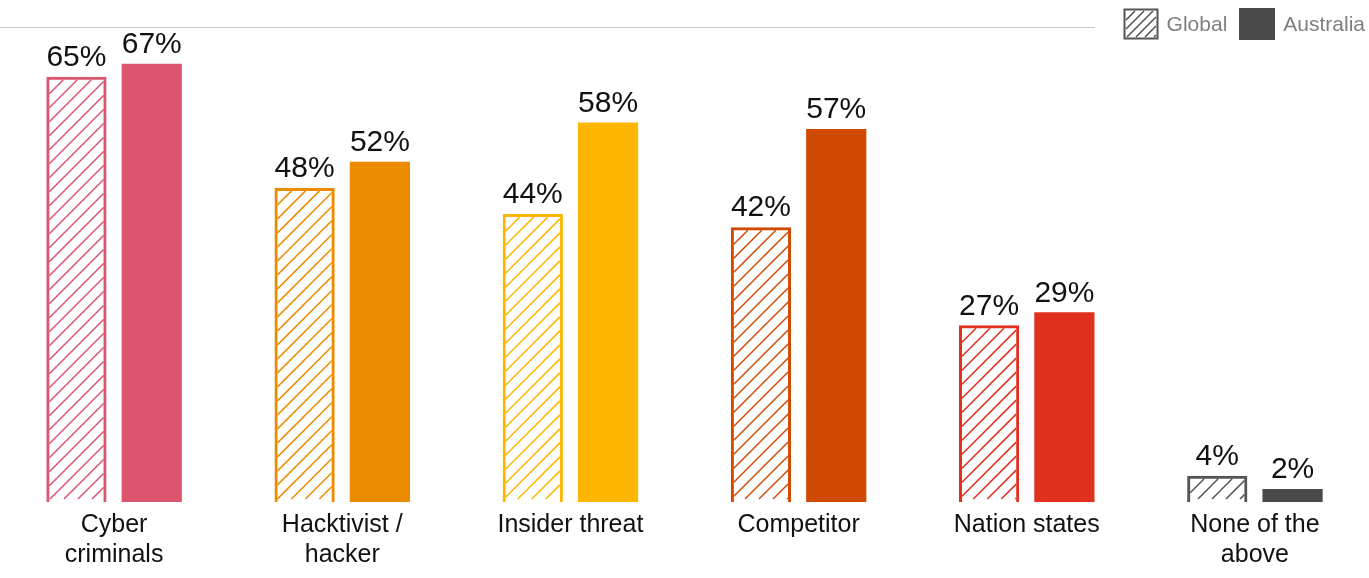 This screenshot has height=578, width=1369. What do you see at coordinates (151, 42) in the screenshot?
I see `data-label: 67%` at bounding box center [151, 42].